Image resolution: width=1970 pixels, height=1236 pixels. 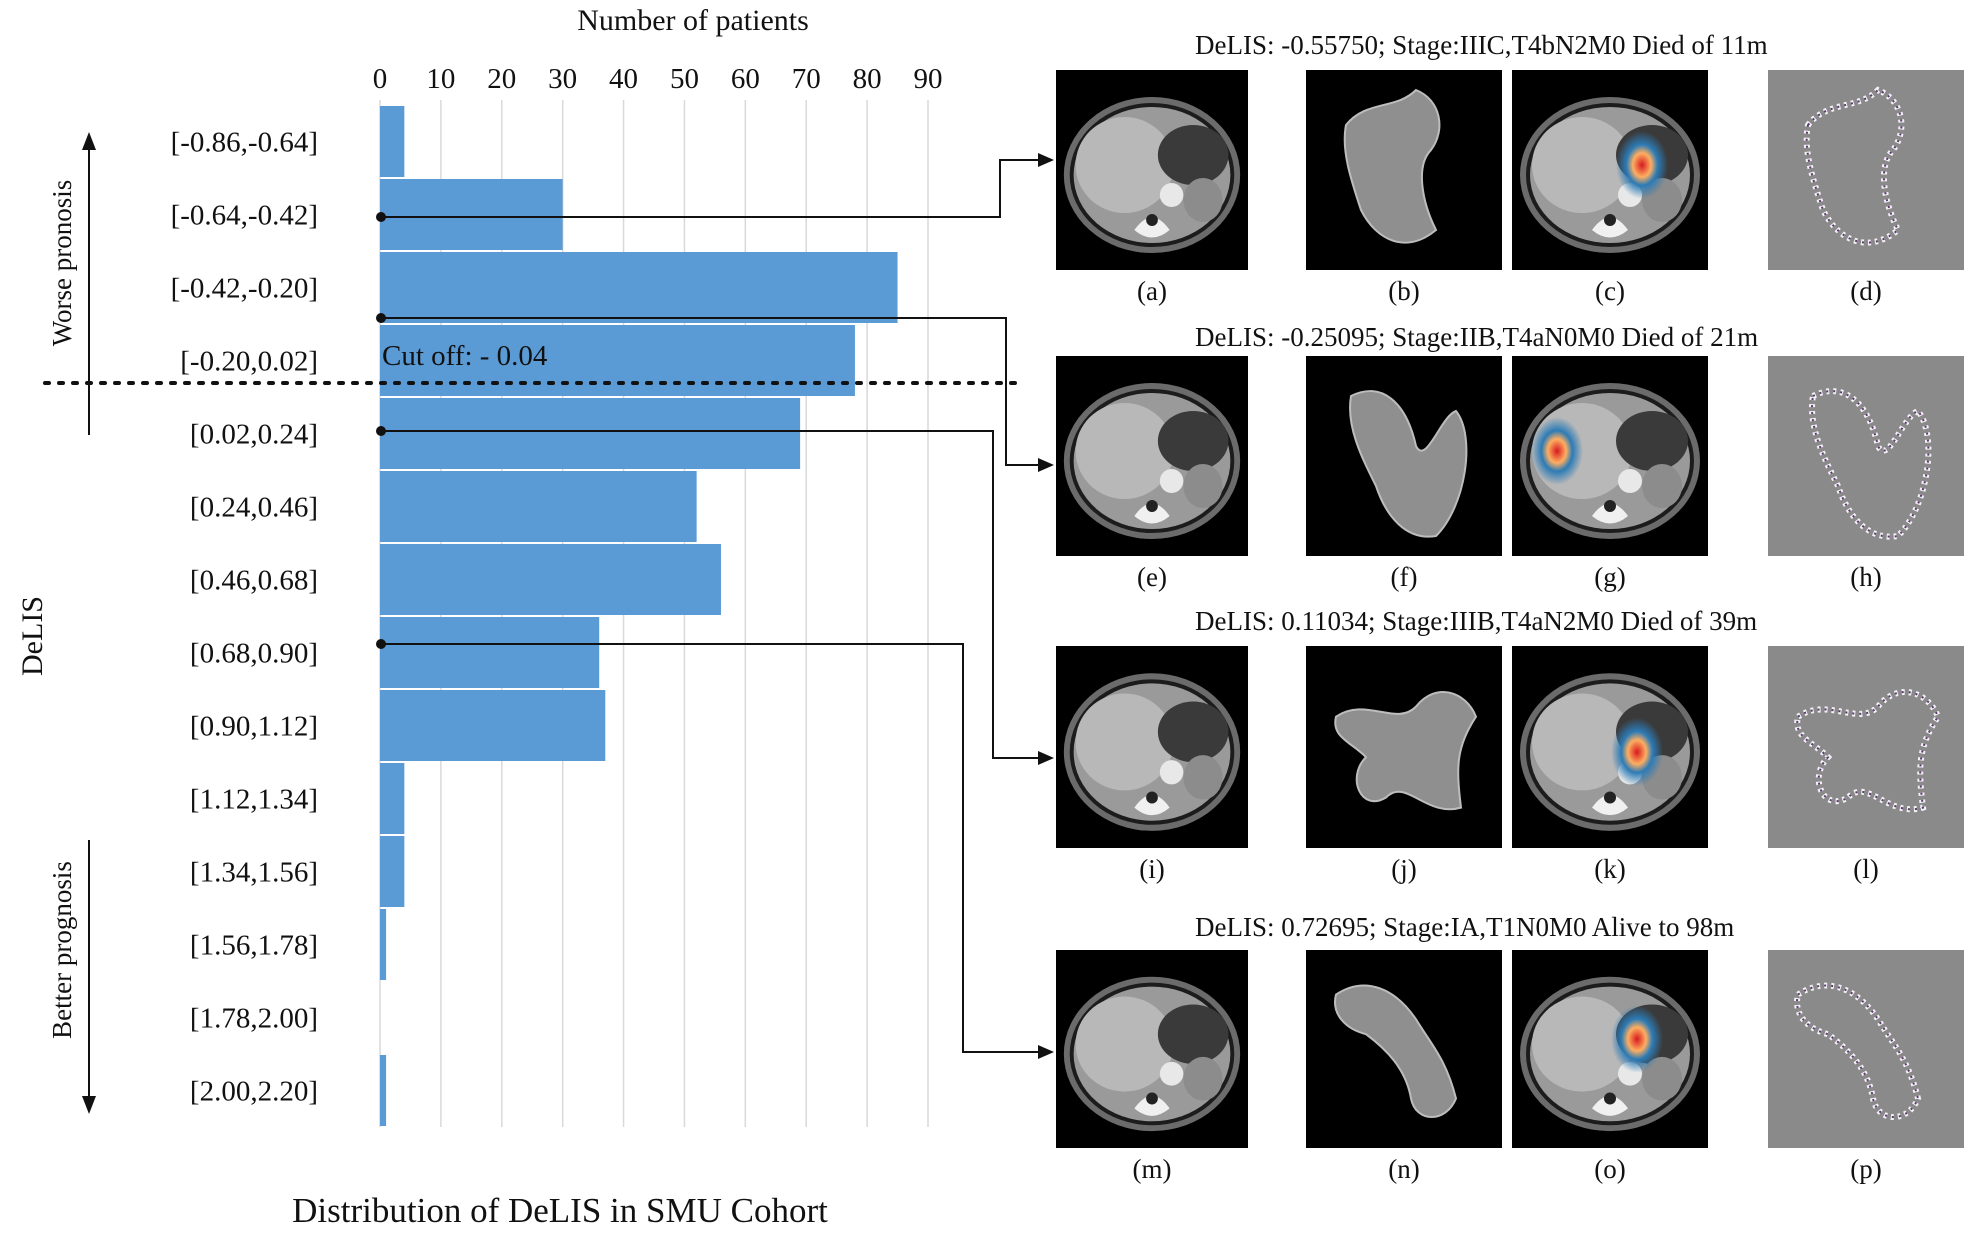 What do you see at coordinates (1404, 1049) in the screenshot?
I see `ct-panel-n` at bounding box center [1404, 1049].